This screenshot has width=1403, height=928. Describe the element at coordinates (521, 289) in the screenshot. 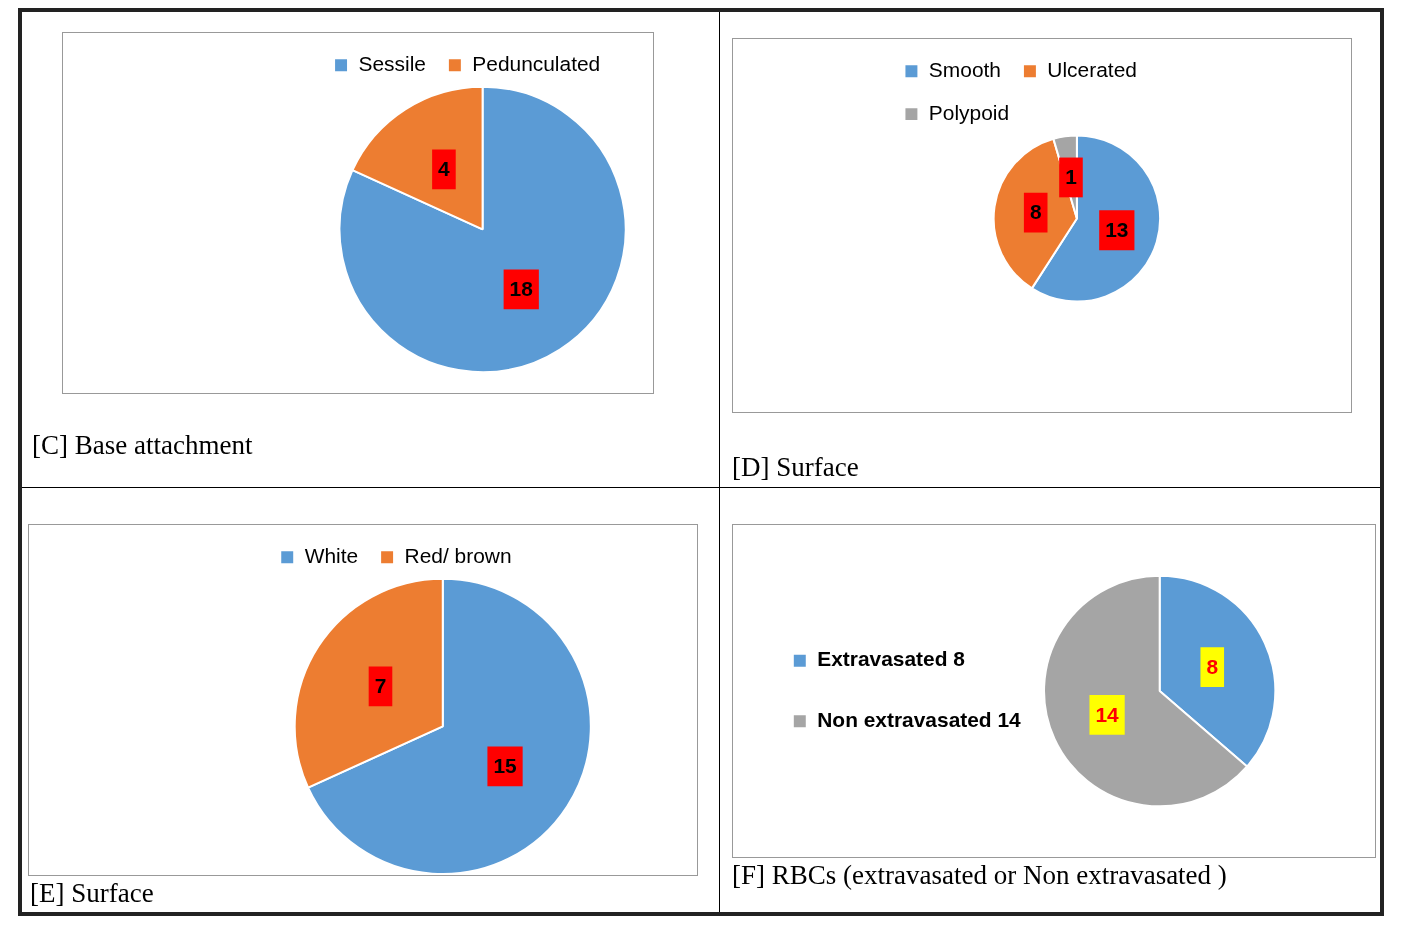

I see `data-label: 18` at that location.